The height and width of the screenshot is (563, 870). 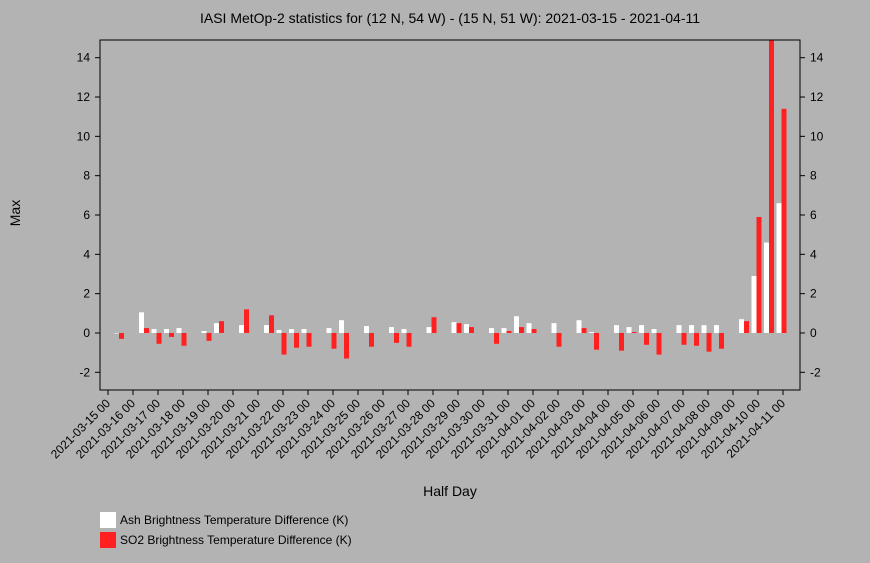 I want to click on y2-tick-label: 6, so click(x=813, y=215).